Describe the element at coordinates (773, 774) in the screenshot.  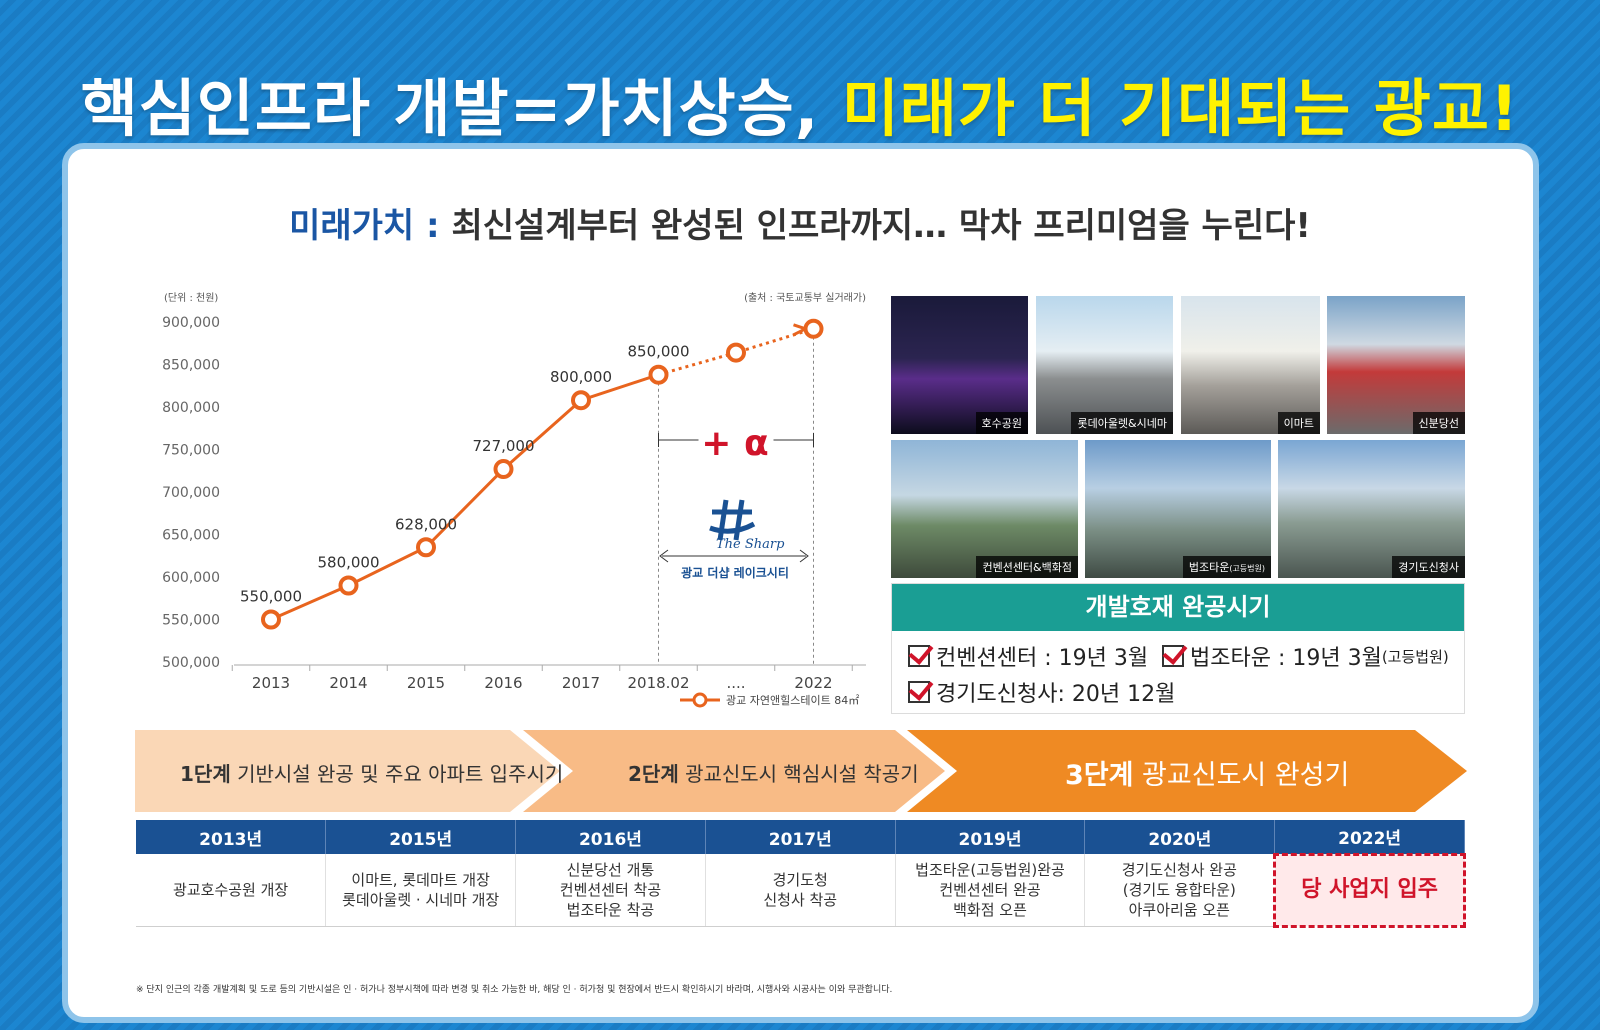
I see `stage2-label: 2단계 광교신도시 핵심시설 착공기` at that location.